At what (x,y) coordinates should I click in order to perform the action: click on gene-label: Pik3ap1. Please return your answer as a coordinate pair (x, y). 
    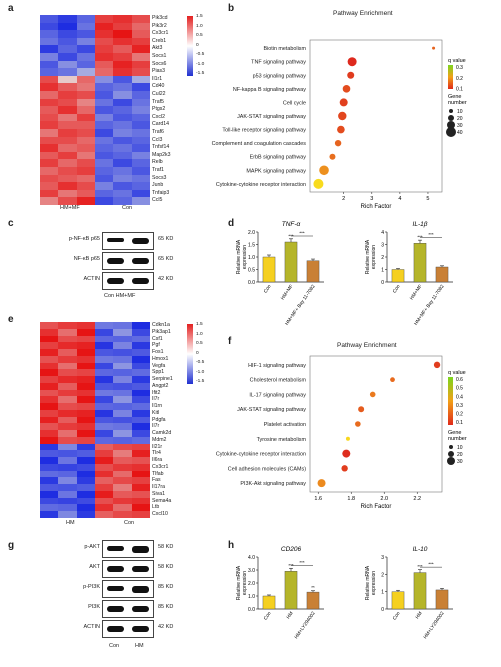
    Looking at the image, I should click on (161, 331).